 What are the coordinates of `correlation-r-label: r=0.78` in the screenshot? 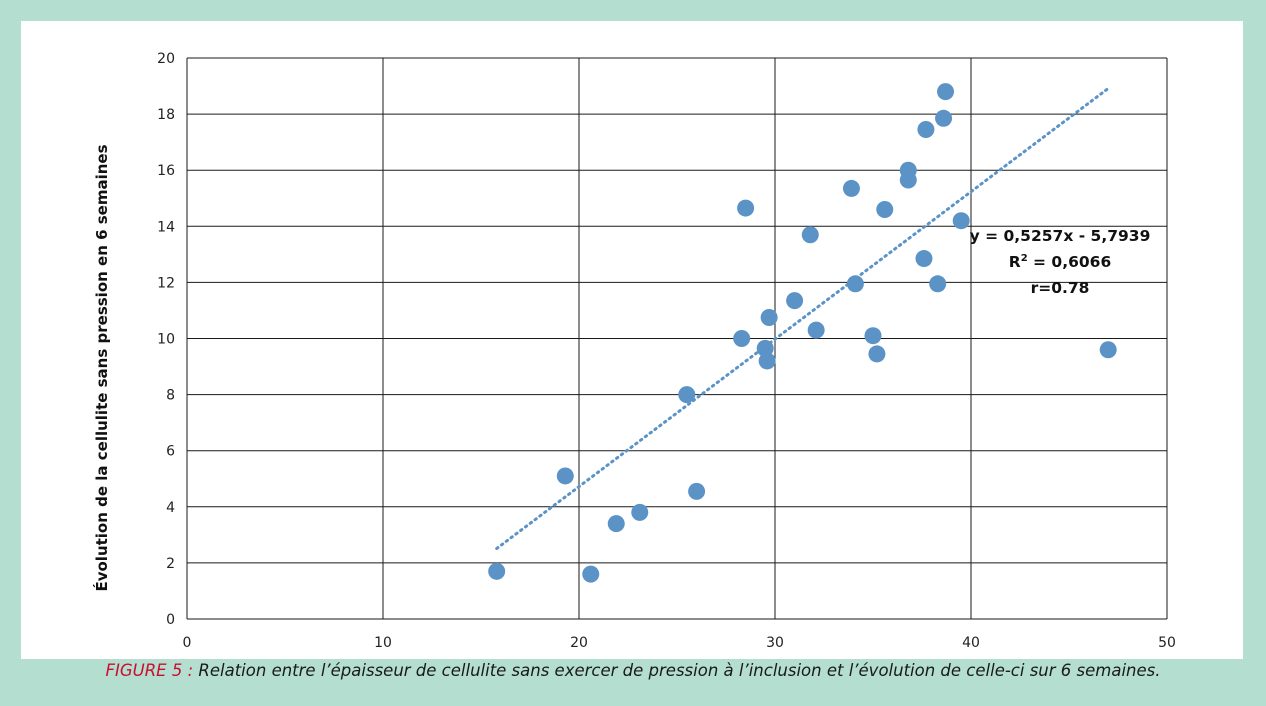 It's located at (1060, 288).